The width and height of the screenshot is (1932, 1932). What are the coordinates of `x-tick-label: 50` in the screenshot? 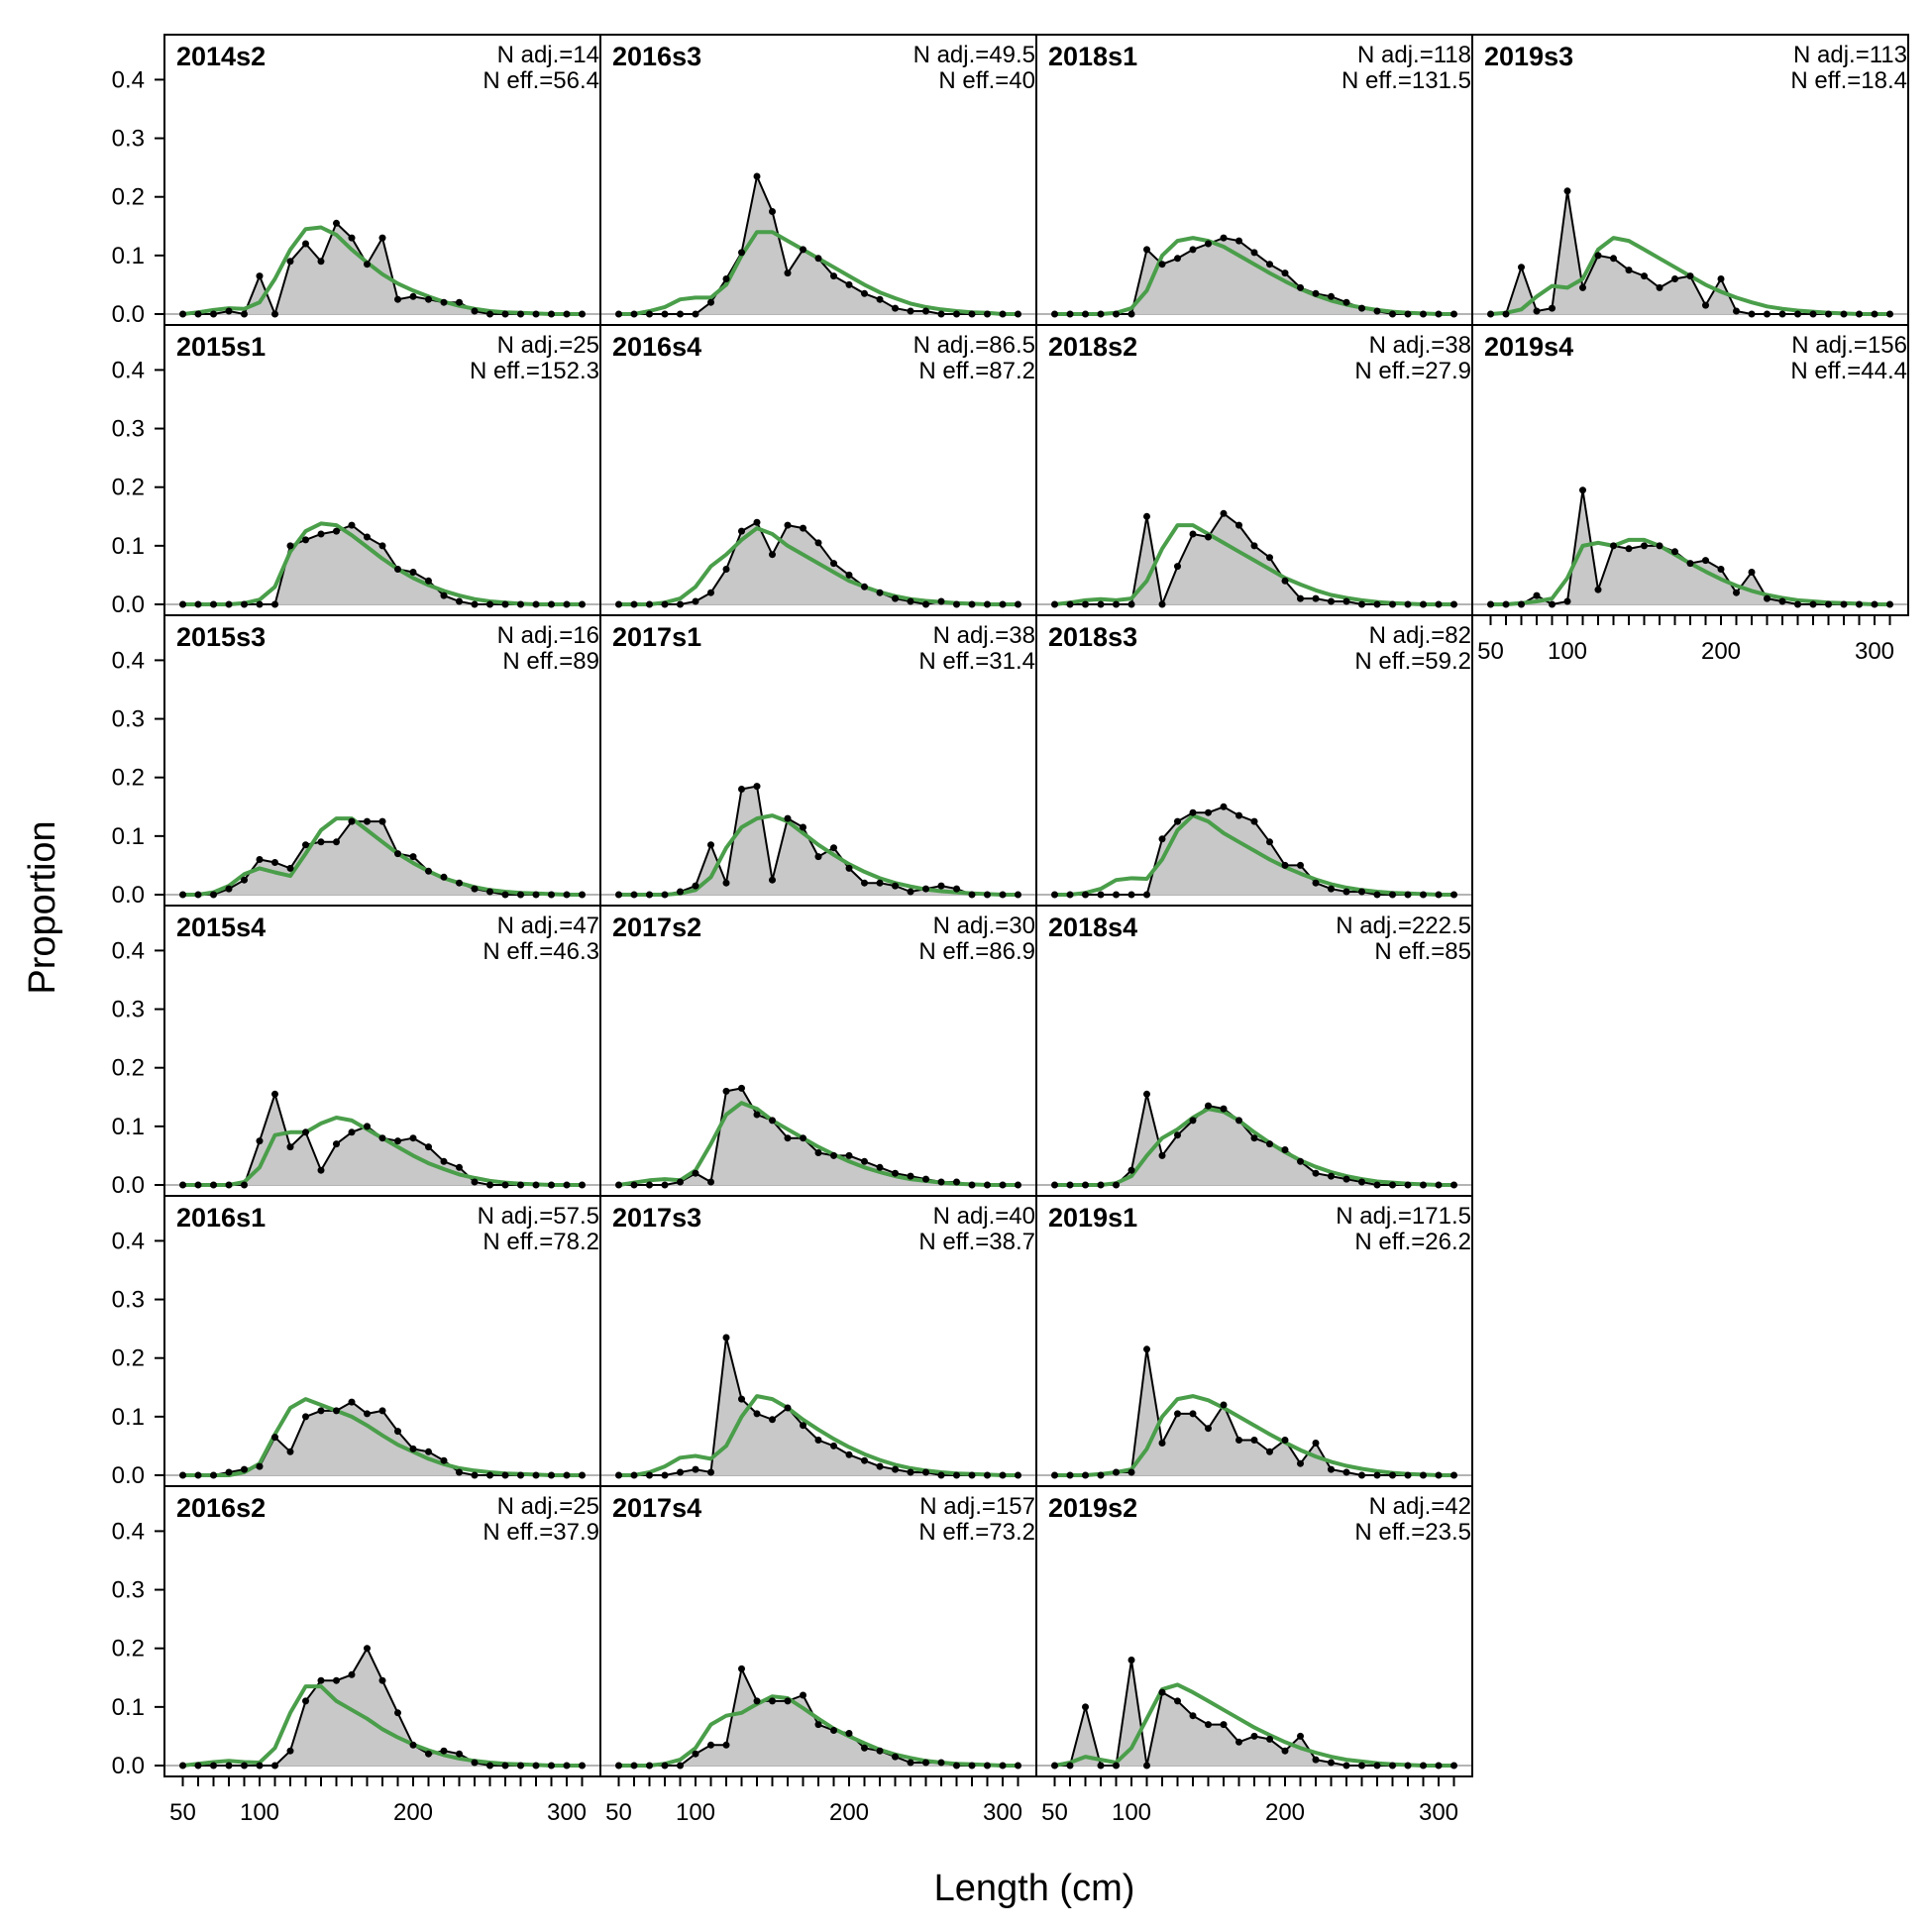 It's located at (618, 1813).